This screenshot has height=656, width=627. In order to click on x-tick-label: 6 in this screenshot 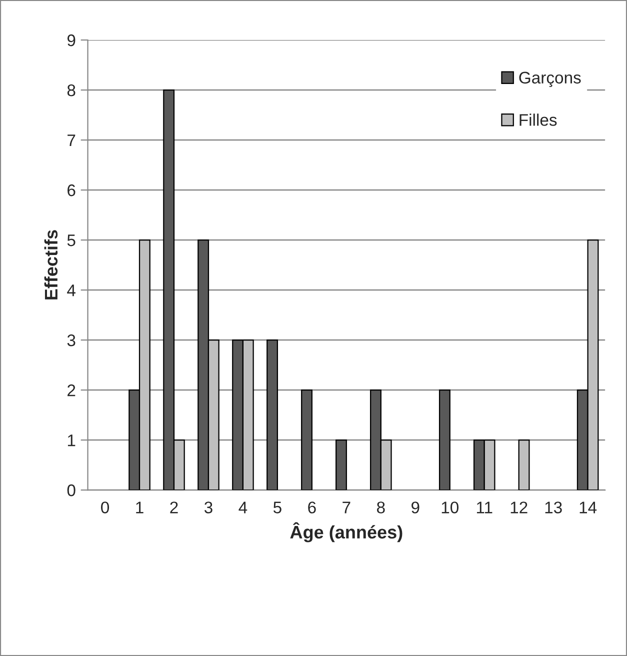, I will do `click(312, 508)`.